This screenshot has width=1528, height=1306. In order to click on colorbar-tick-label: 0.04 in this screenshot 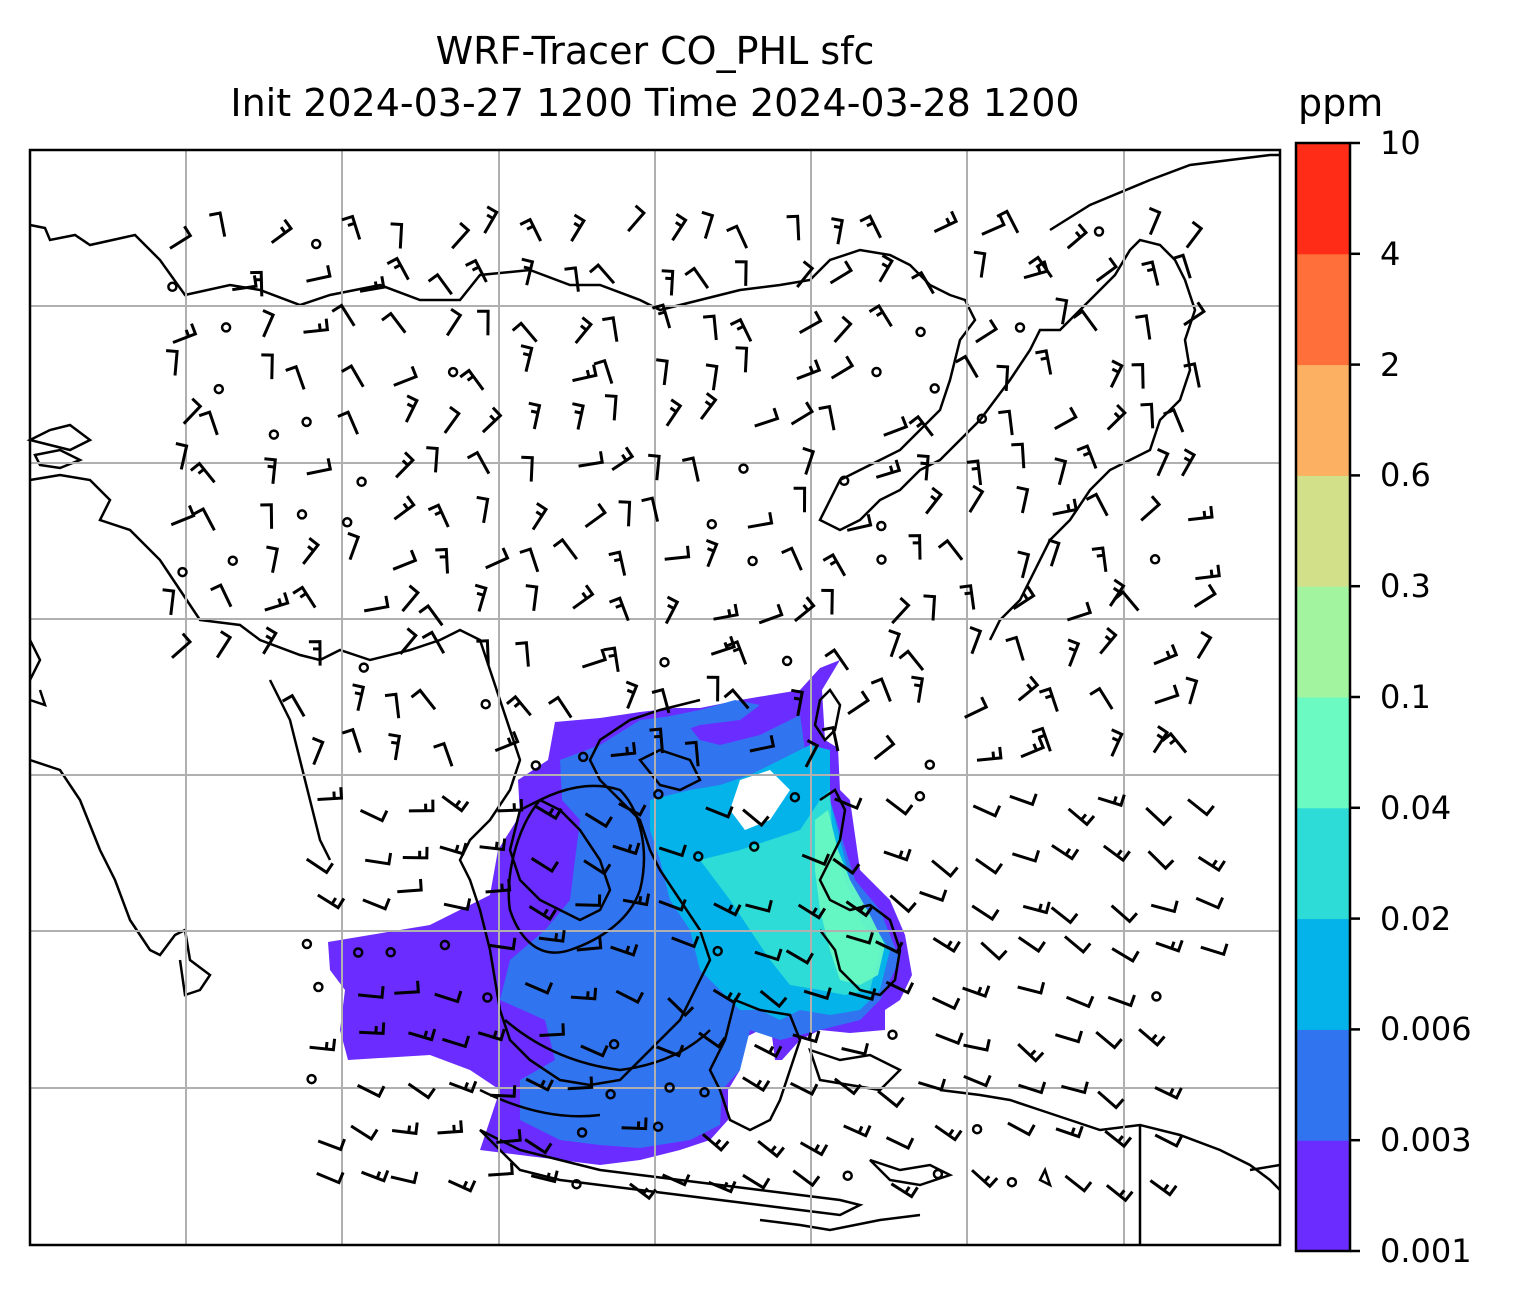, I will do `click(1416, 807)`.